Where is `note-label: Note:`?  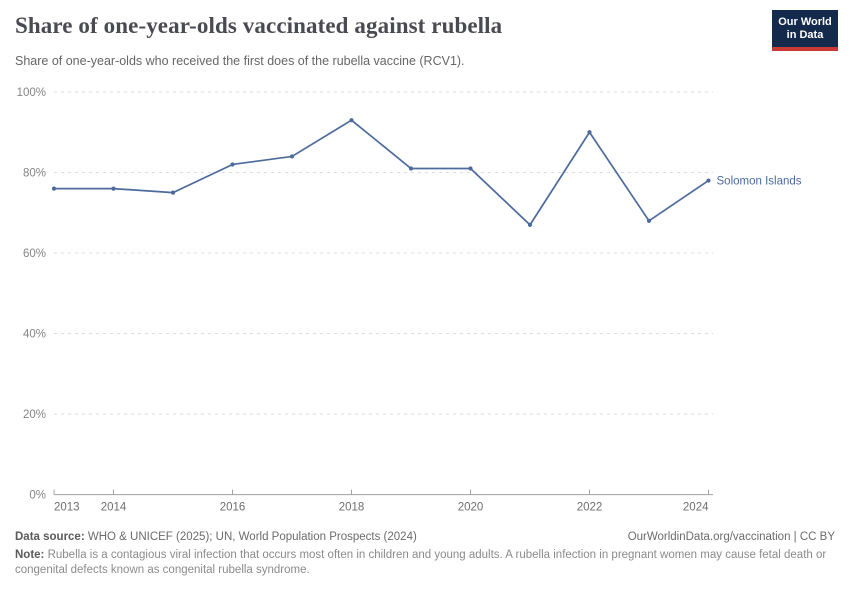 note-label: Note: is located at coordinates (30, 555).